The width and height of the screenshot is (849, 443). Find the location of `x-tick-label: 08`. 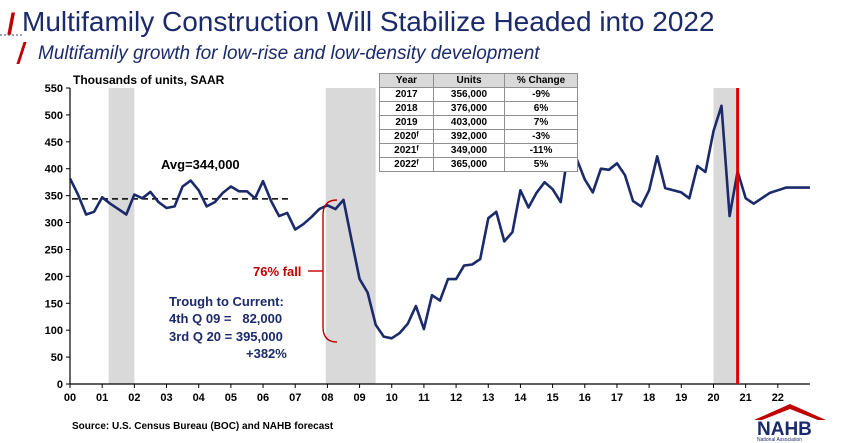

x-tick-label: 08 is located at coordinates (327, 398).